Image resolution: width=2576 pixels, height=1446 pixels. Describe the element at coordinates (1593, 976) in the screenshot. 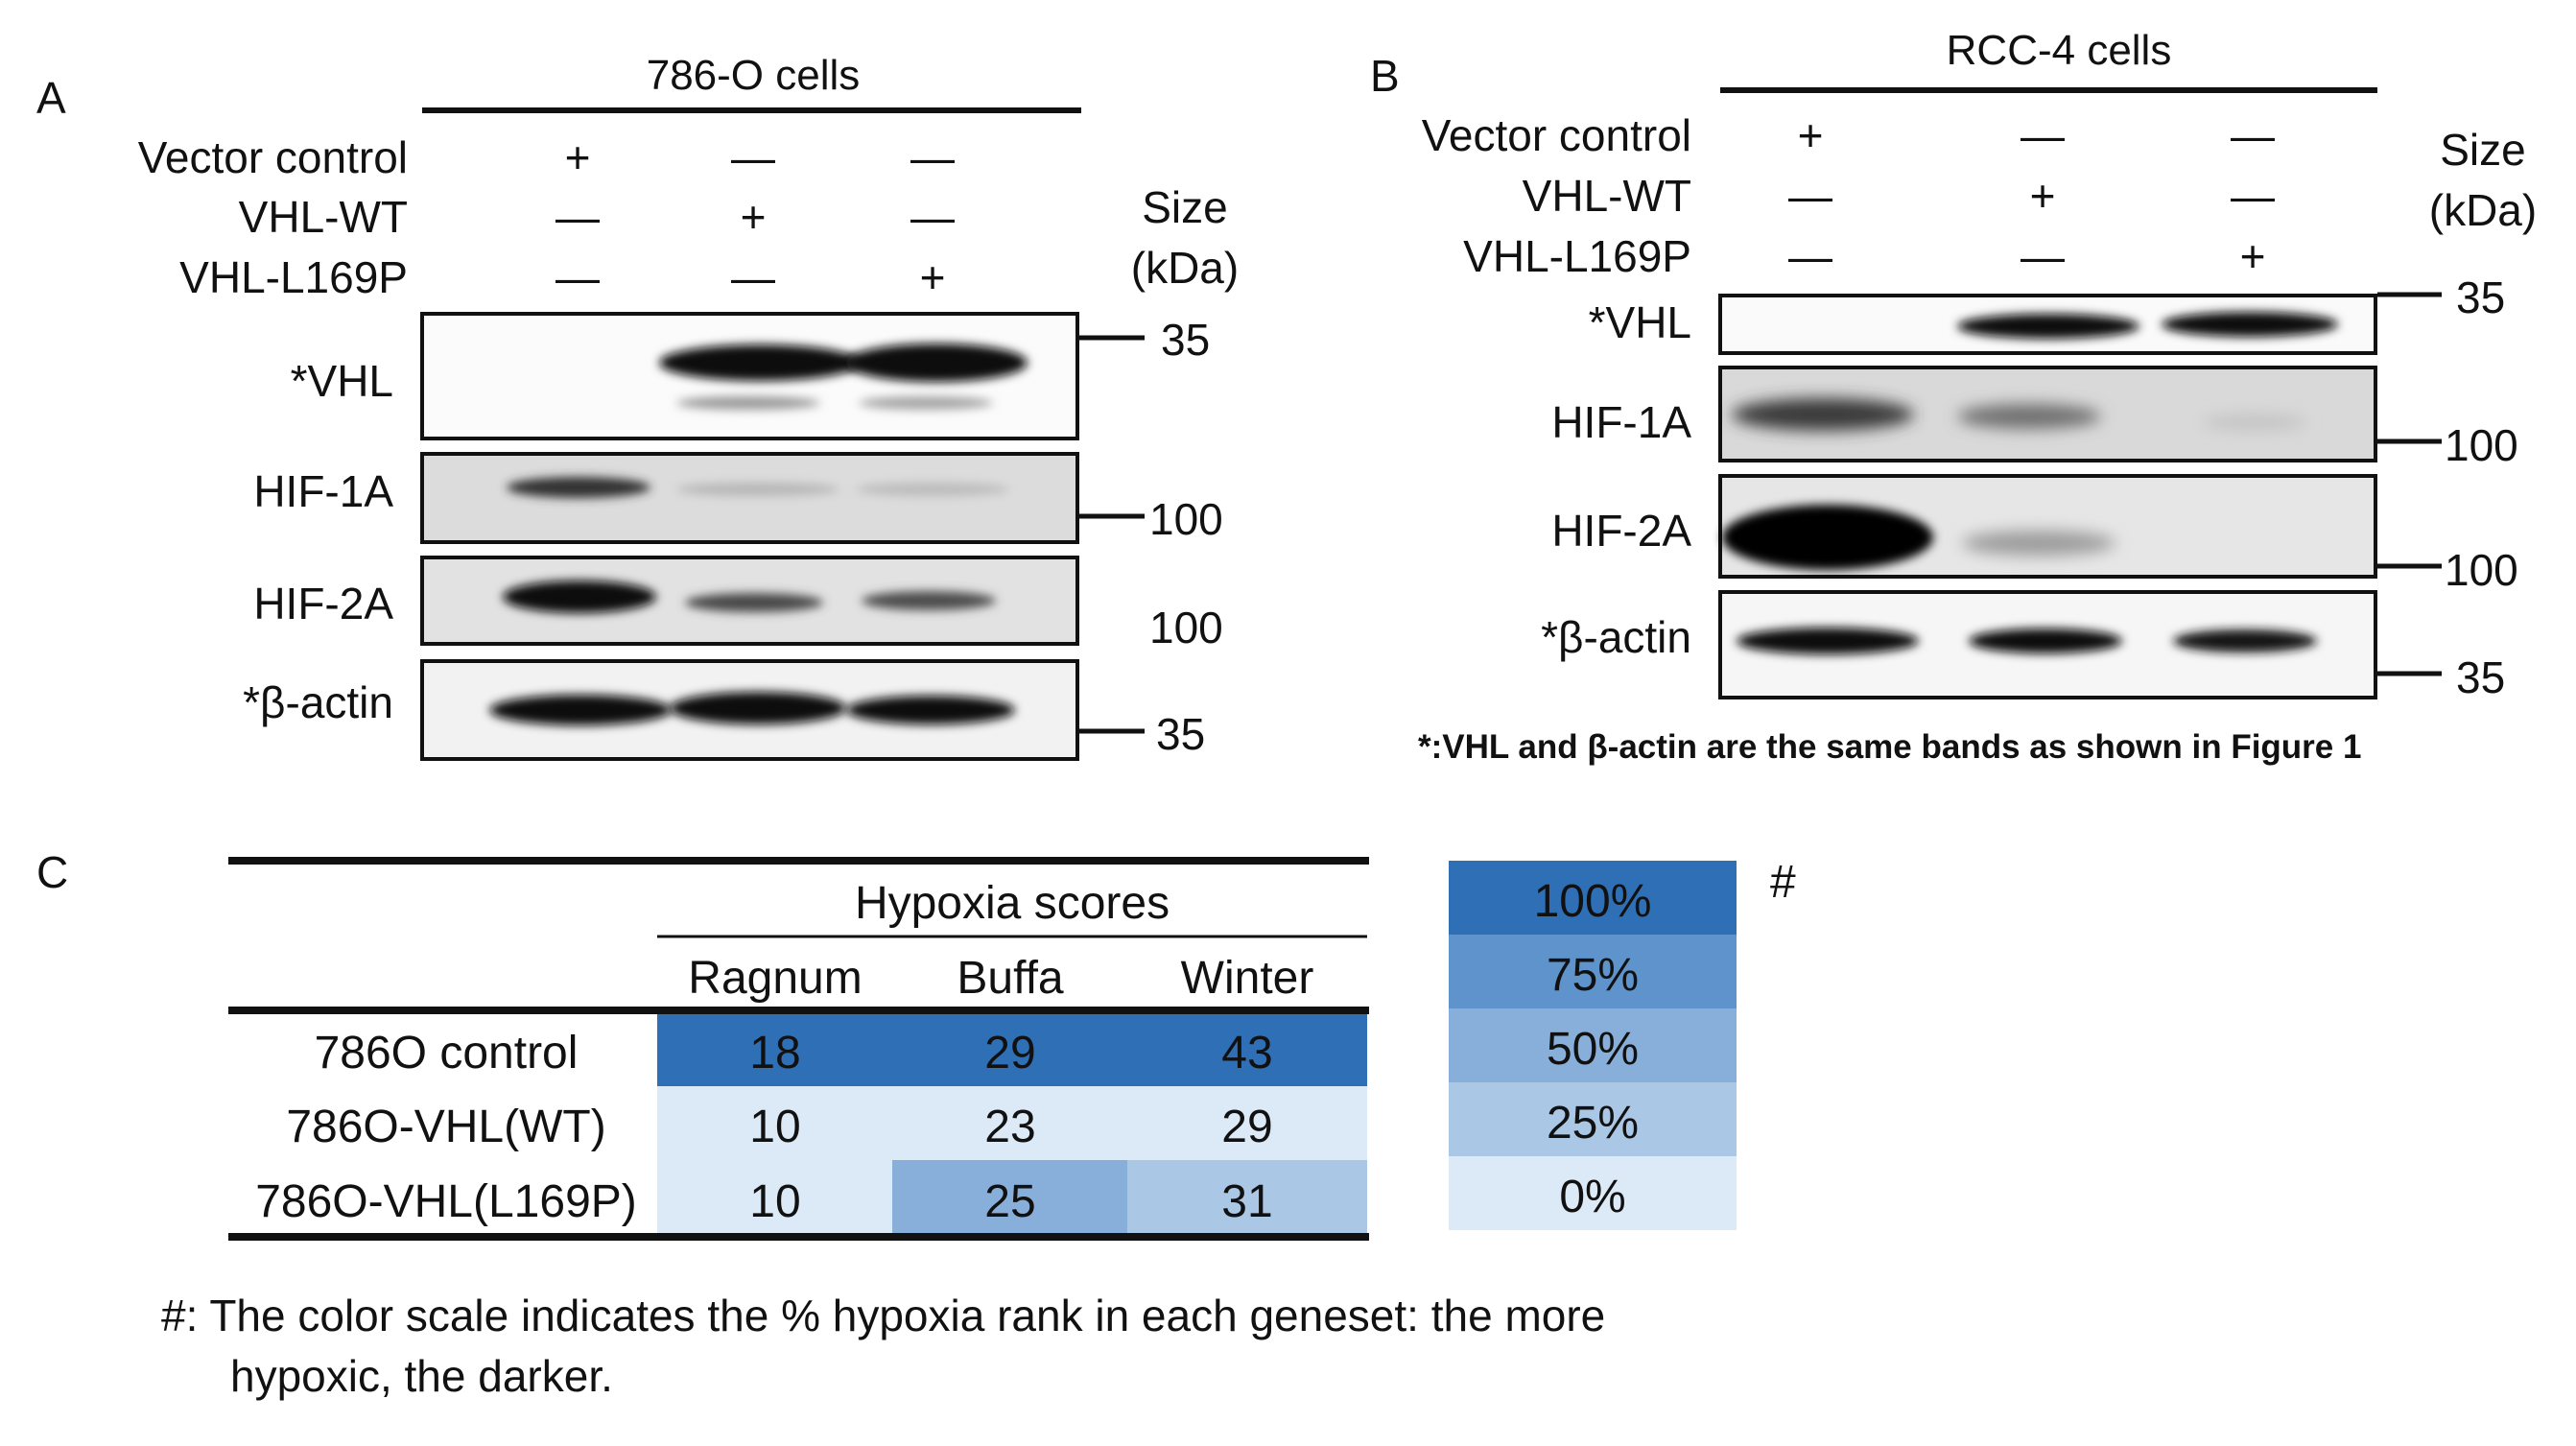

I see `legend-label: 75%` at that location.